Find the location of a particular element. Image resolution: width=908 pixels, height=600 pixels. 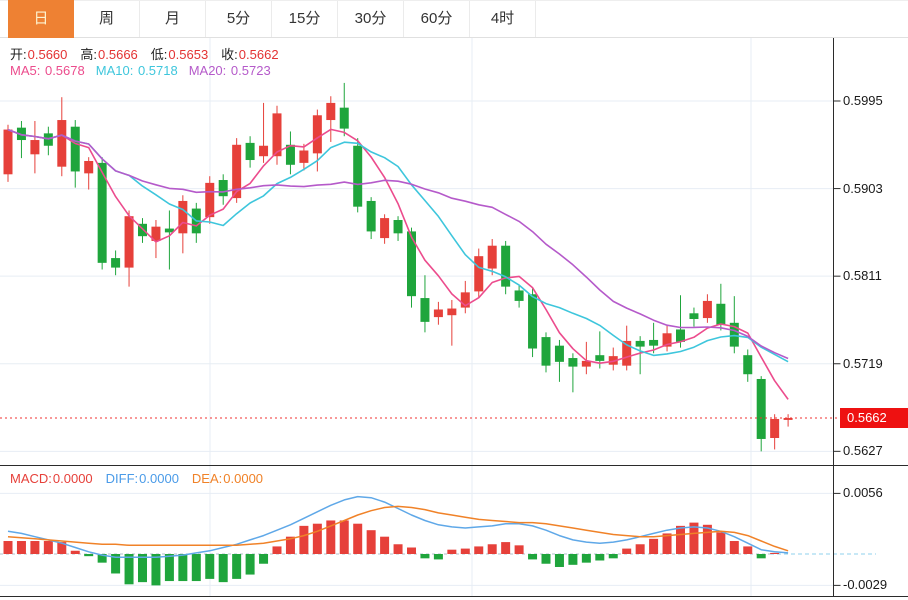

timeframe-toolbar: 日 周 月 5分 15分 30分 60分 4时 is located at coordinates (454, 19).